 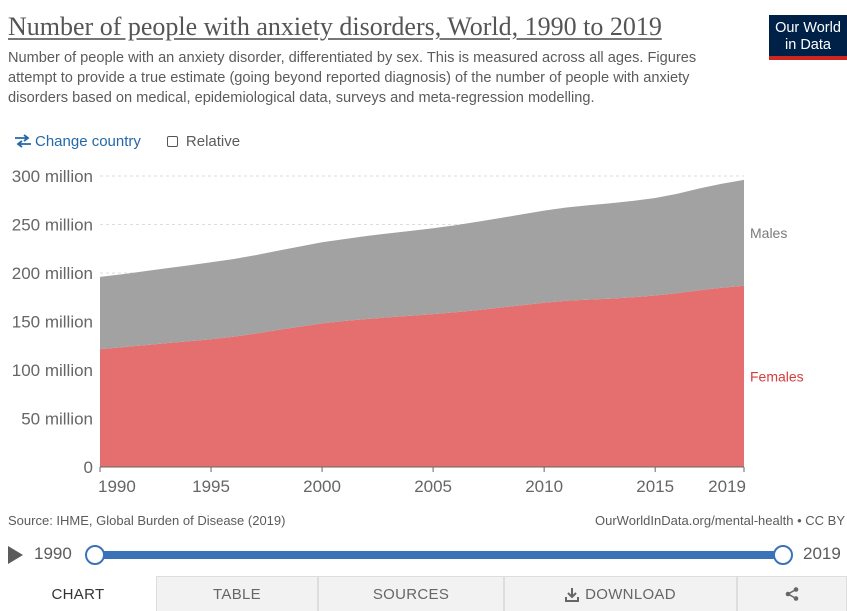 What do you see at coordinates (52, 225) in the screenshot?
I see `y-tick-label: 250 million` at bounding box center [52, 225].